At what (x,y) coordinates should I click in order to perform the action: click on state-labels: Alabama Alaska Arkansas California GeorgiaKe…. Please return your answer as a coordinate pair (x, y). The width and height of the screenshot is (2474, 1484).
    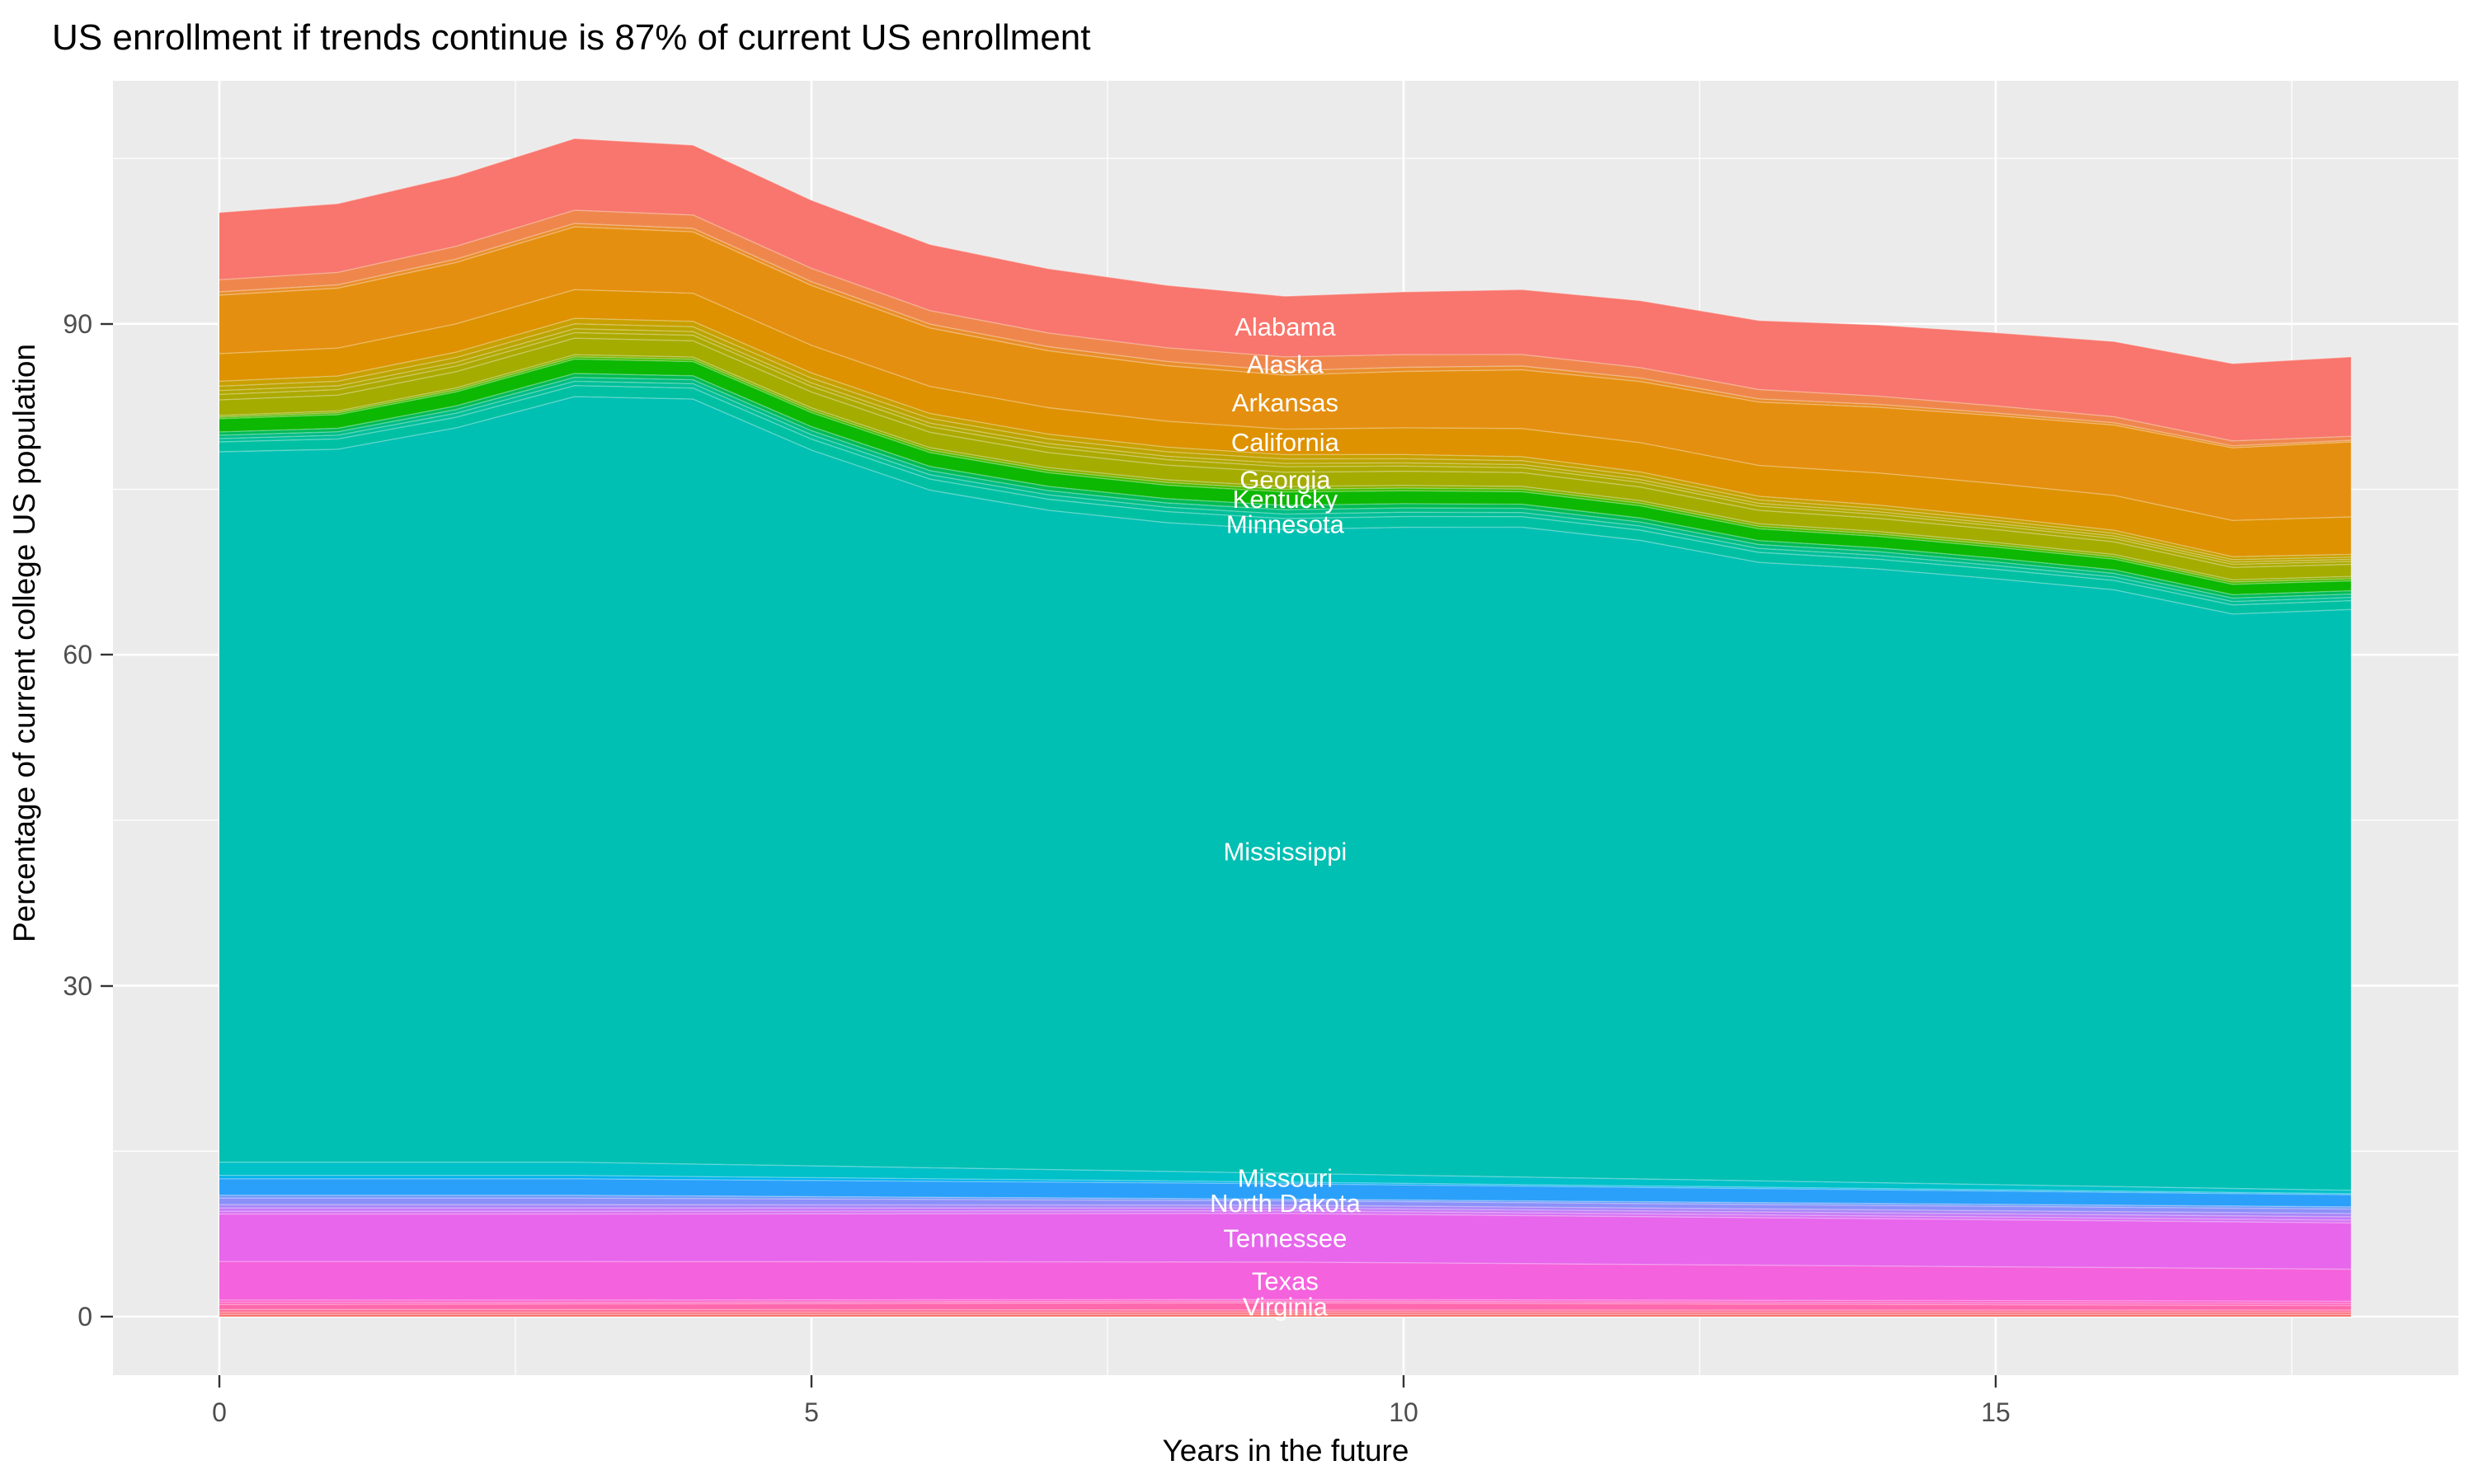
    Looking at the image, I should click on (1285, 817).